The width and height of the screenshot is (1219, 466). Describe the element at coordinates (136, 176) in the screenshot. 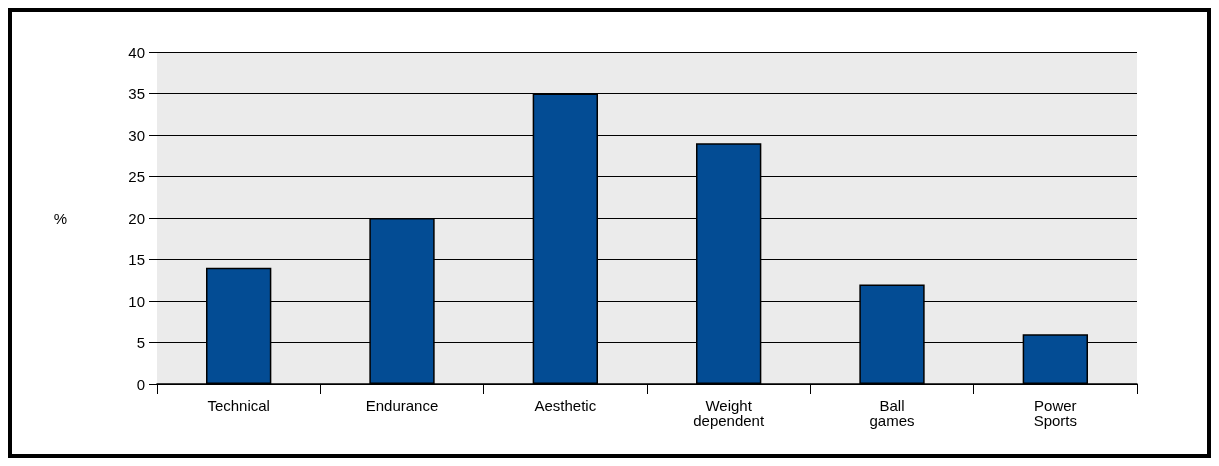

I see `y-tick-label: 25` at that location.